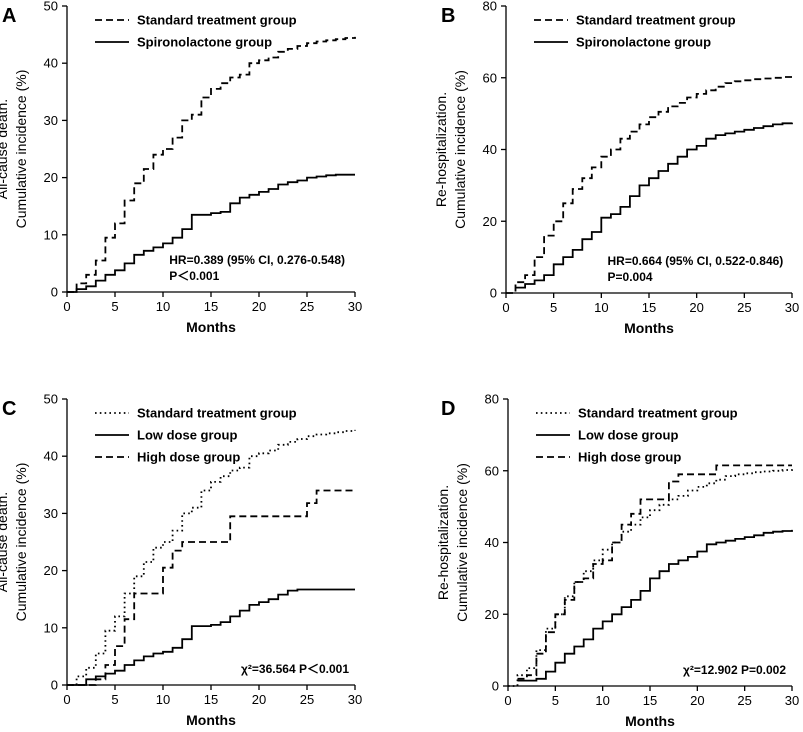 The height and width of the screenshot is (732, 803). Describe the element at coordinates (9, 409) in the screenshot. I see `panel-letter: C` at that location.